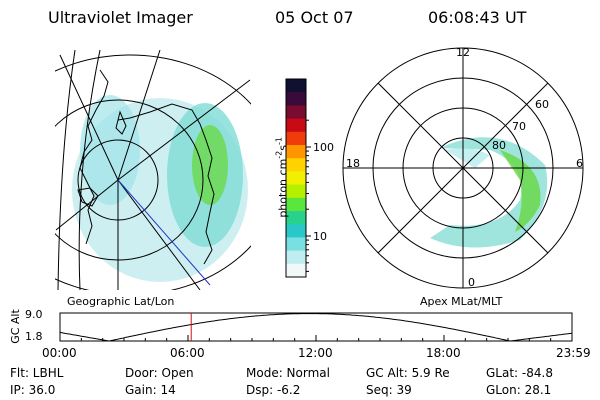 The height and width of the screenshot is (400, 600). Describe the element at coordinates (15, 326) in the screenshot. I see `altitude-ylabel: GC Alt` at that location.